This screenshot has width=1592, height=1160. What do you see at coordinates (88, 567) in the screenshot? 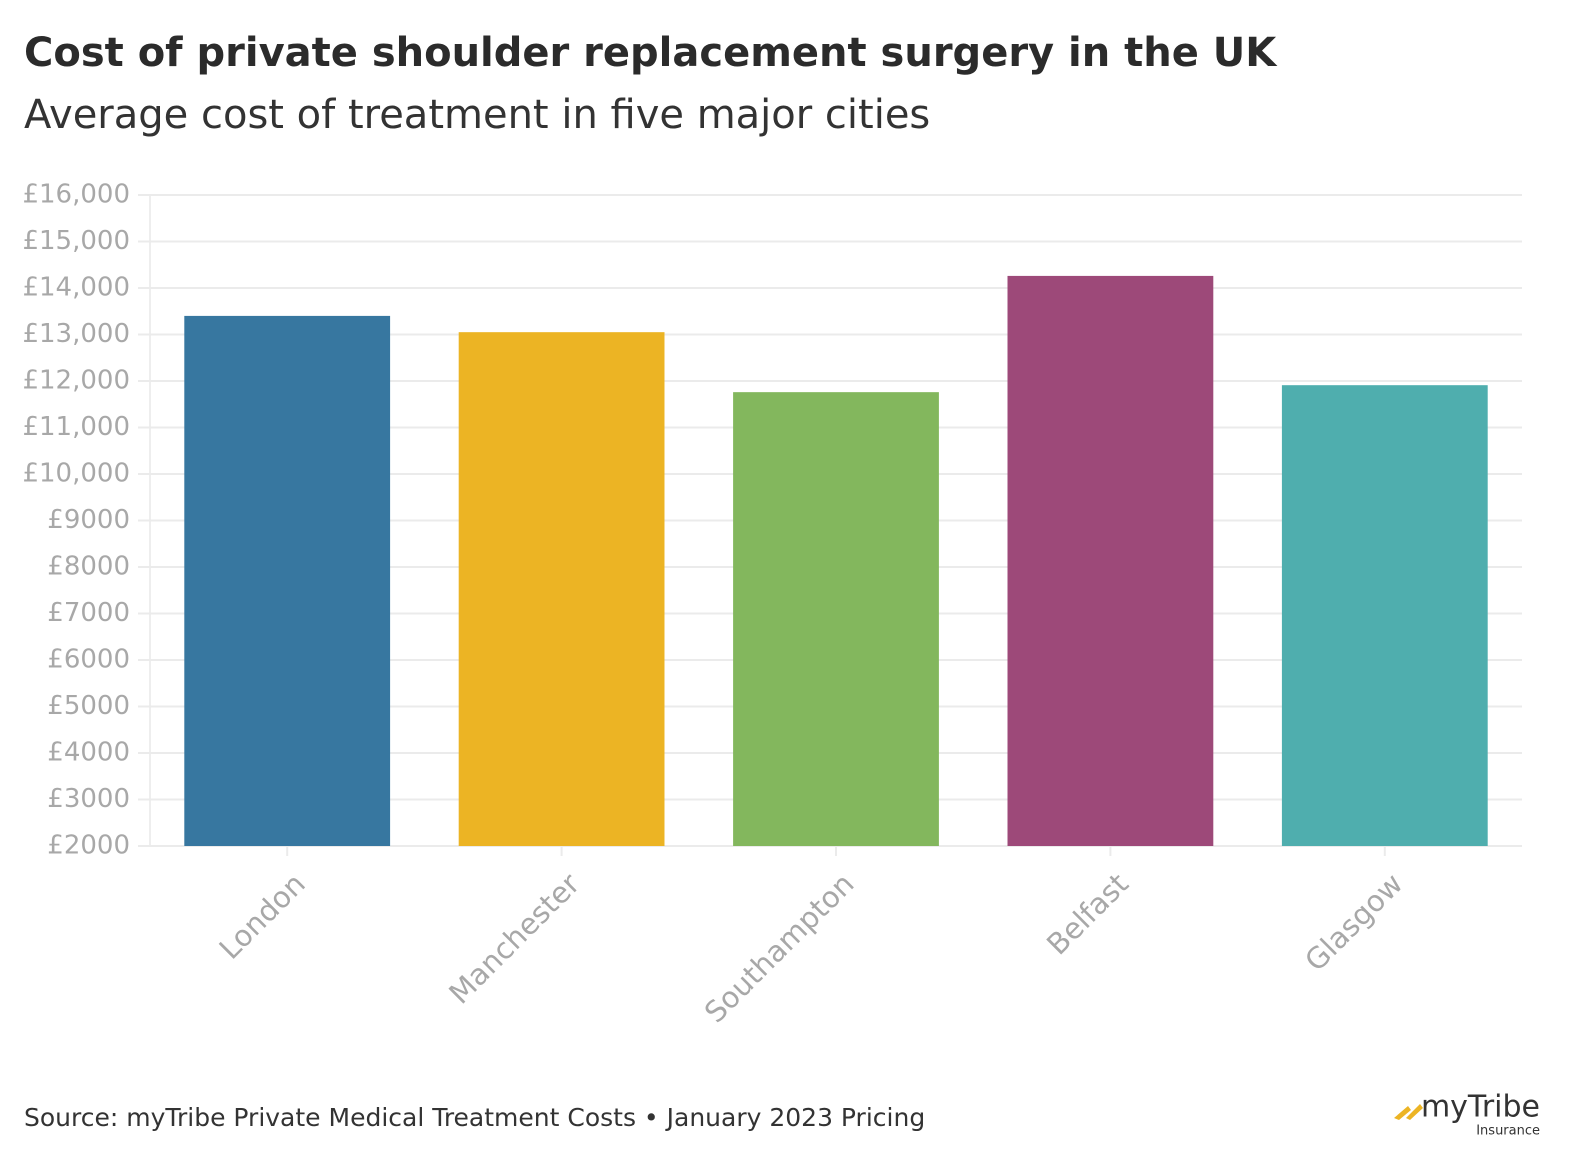
I see `y-tick-label: £8000` at bounding box center [88, 567].